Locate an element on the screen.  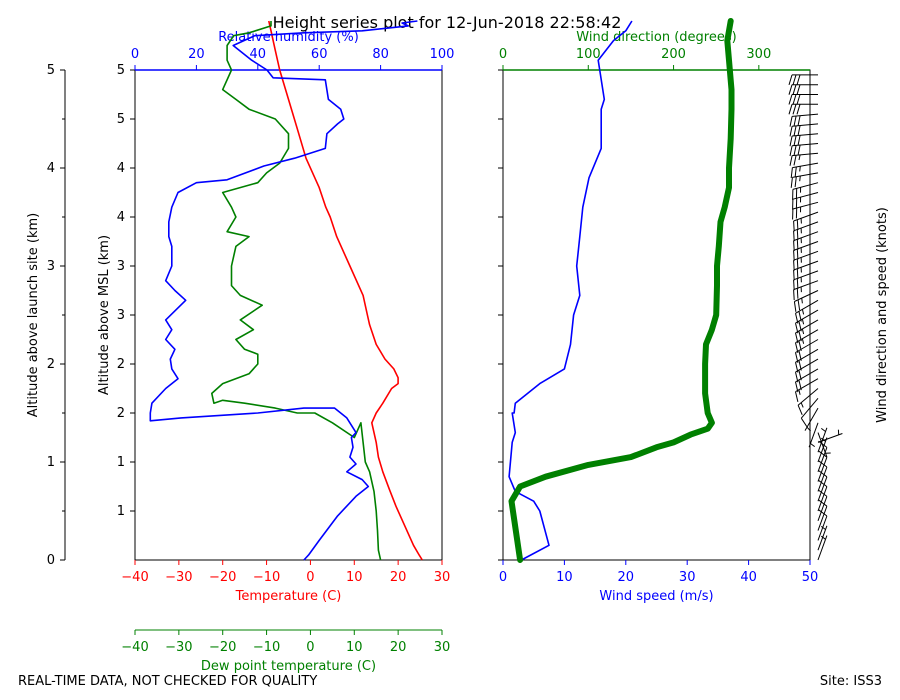
temperature-tick-label: −30 is located at coordinates (178, 577).